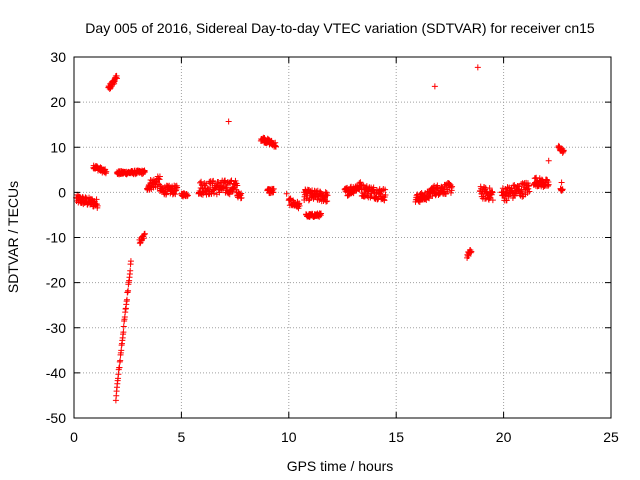 The image size is (640, 480). What do you see at coordinates (56, 373) in the screenshot?
I see `y-tick-label: -40` at bounding box center [56, 373].